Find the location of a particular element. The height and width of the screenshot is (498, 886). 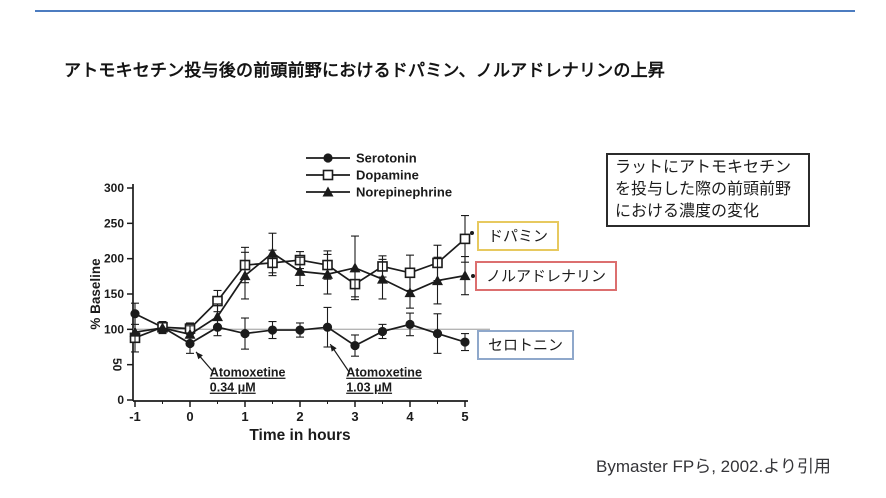

page-title: アトモキセチン投与後の前頭前野におけるドパミン、ノルアドレナリンの上昇 is located at coordinates (364, 70).